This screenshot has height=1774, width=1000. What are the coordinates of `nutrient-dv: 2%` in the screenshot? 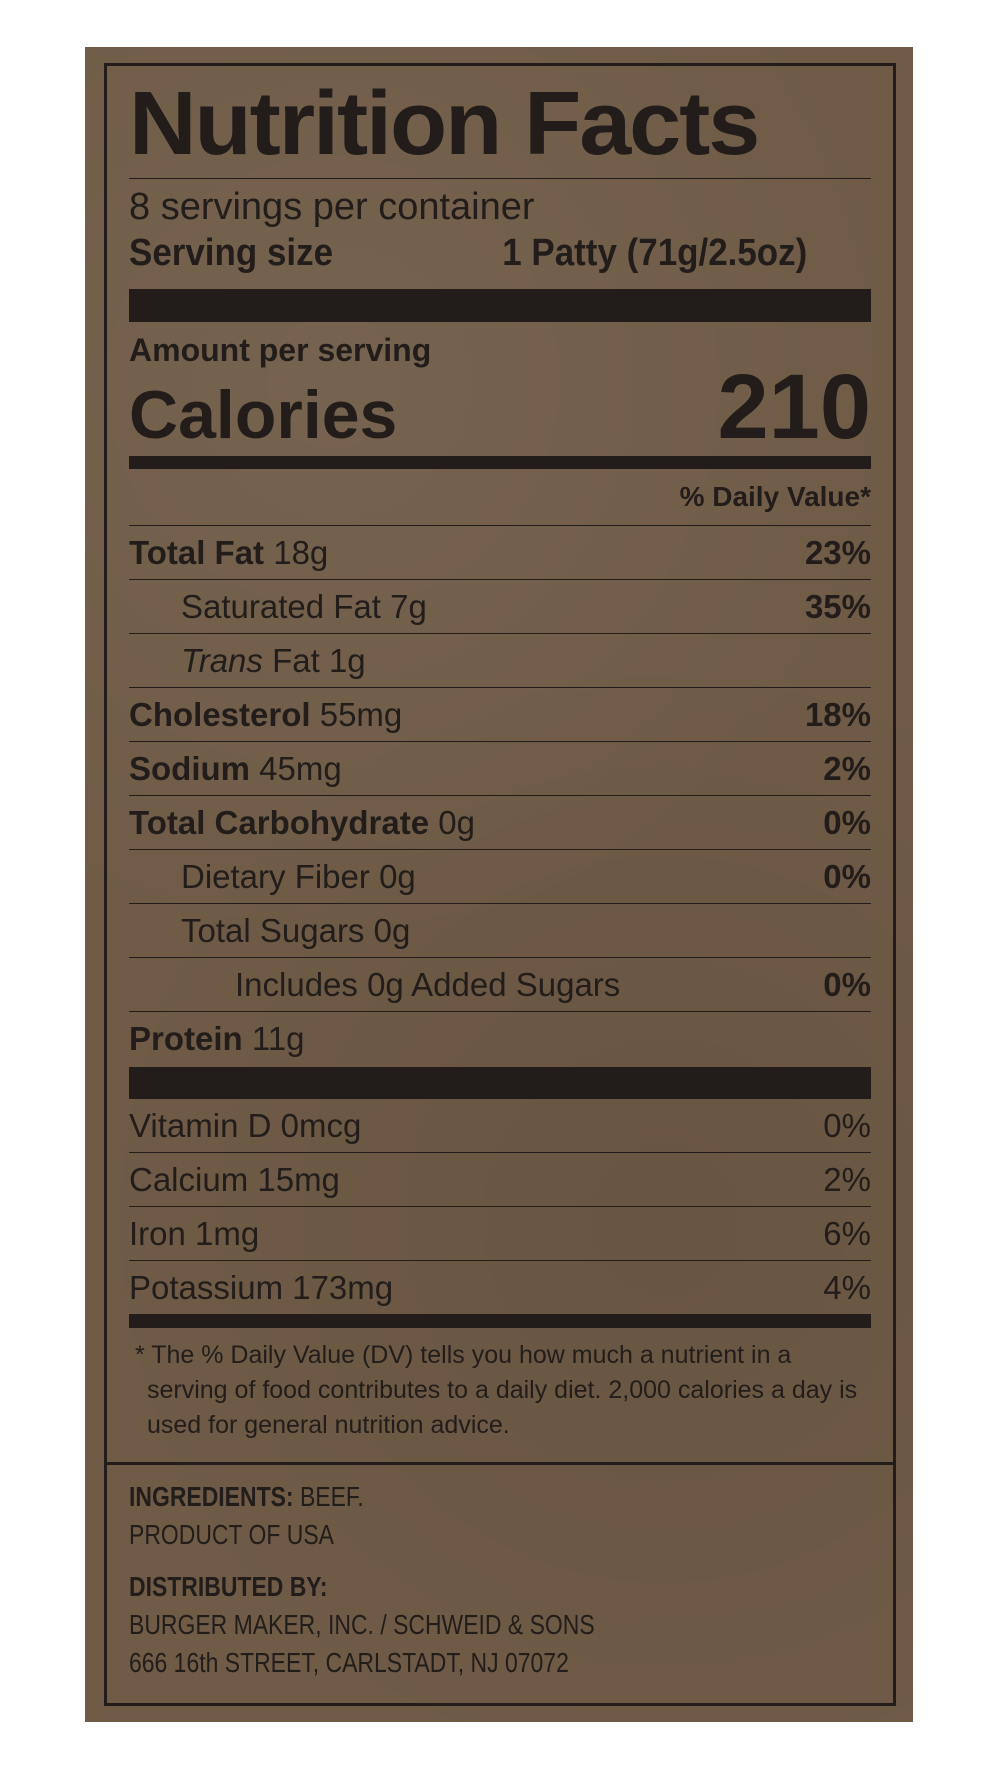 It's located at (847, 768).